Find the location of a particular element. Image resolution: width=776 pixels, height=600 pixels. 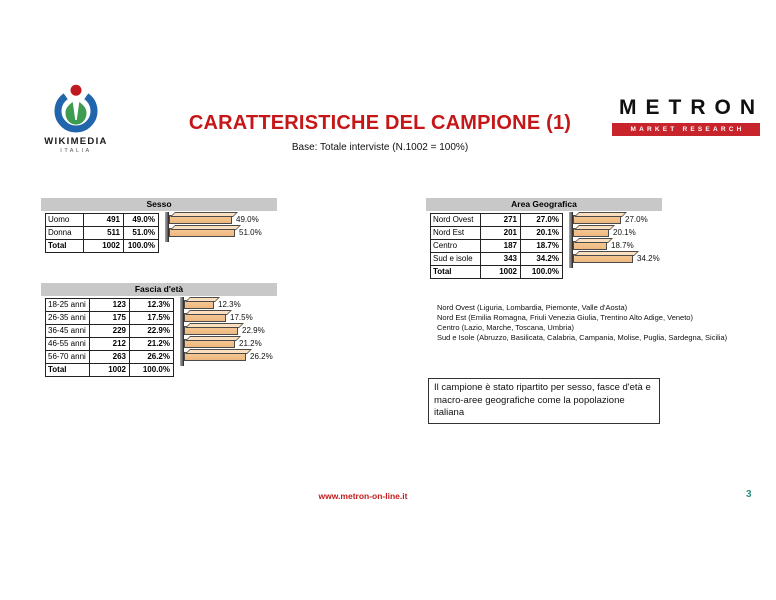

table-row: Donna 511 51.0% is located at coordinates (102, 233).